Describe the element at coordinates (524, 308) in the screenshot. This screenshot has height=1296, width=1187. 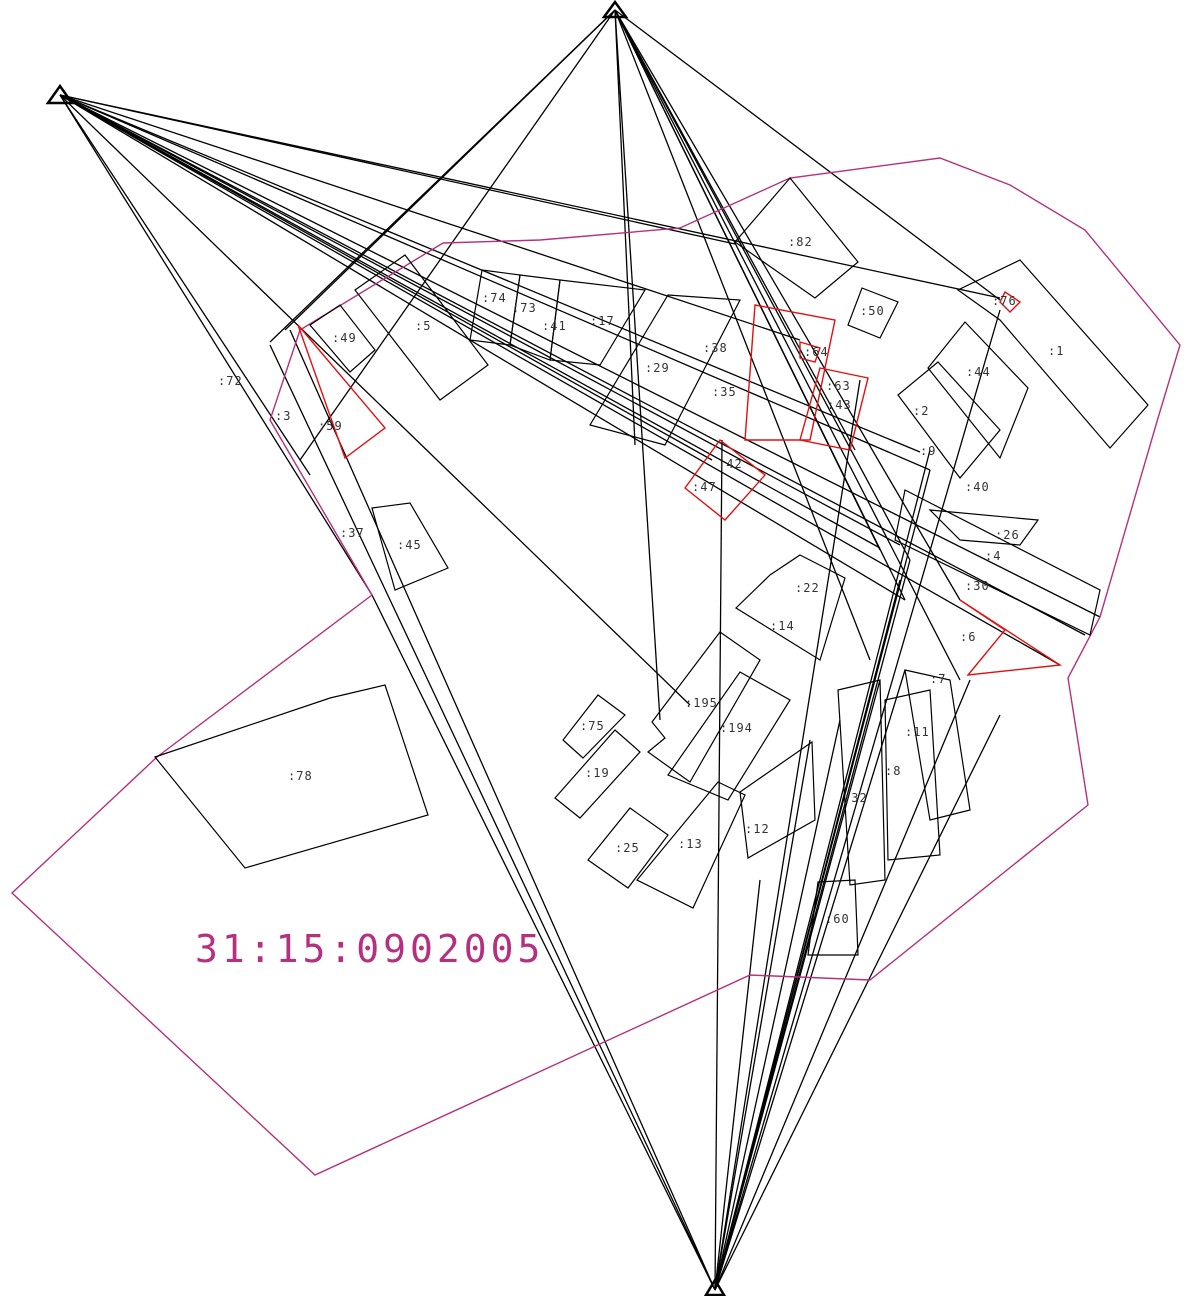
I see `parcel-label: :73` at that location.